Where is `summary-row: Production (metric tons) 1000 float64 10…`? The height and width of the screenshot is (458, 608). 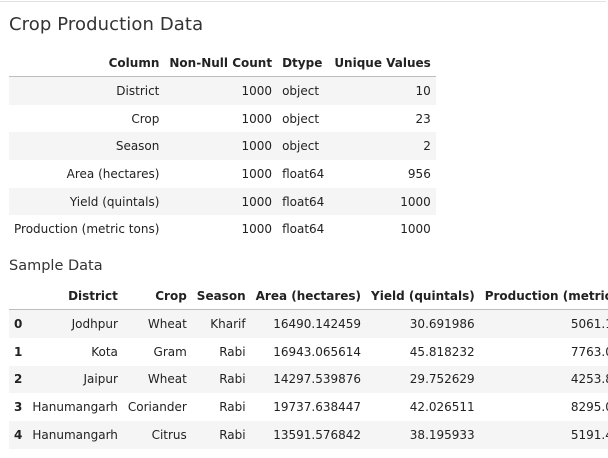 summary-row: Production (metric tons) 1000 float64 10… is located at coordinates (222, 229).